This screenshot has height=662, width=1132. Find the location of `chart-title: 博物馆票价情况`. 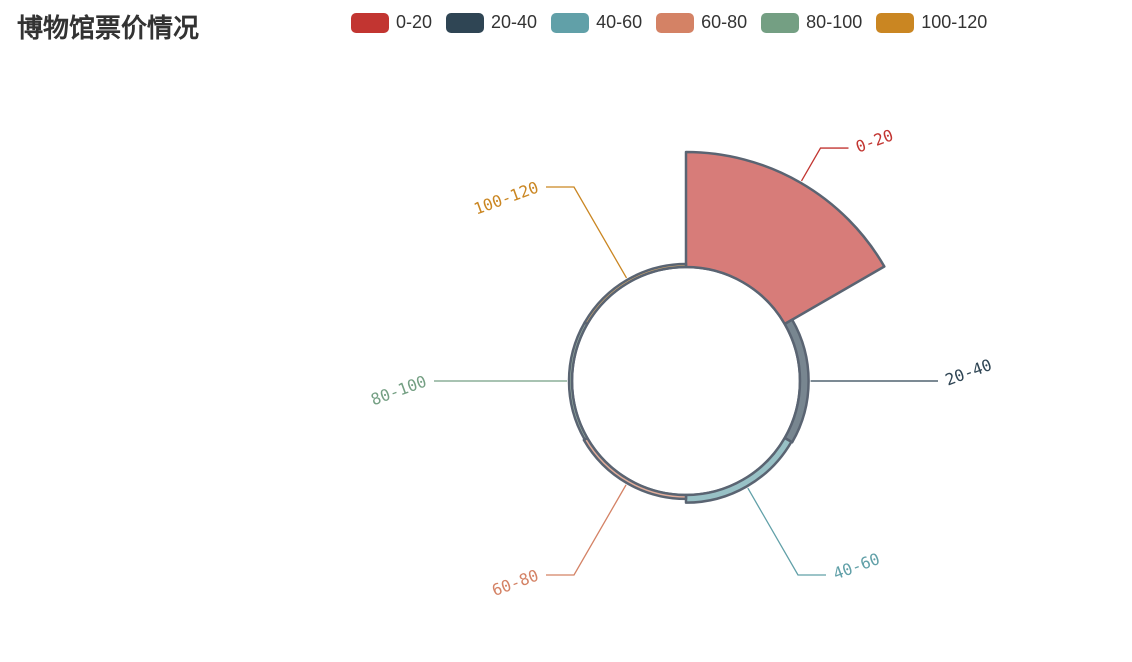

chart-title: 博物馆票价情况 is located at coordinates (108, 29).